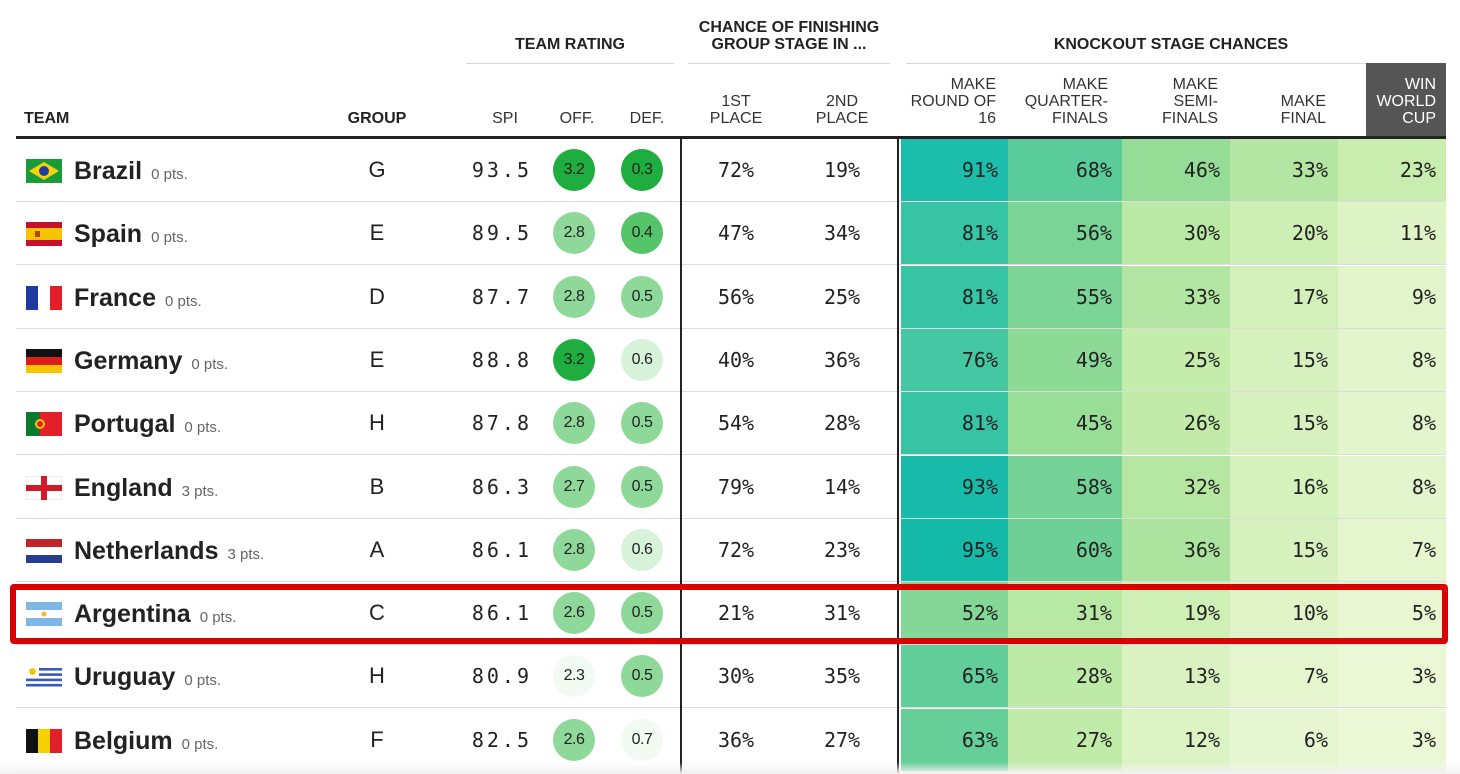  Describe the element at coordinates (1065, 423) in the screenshot. I see `cell-qf: 45%` at that location.